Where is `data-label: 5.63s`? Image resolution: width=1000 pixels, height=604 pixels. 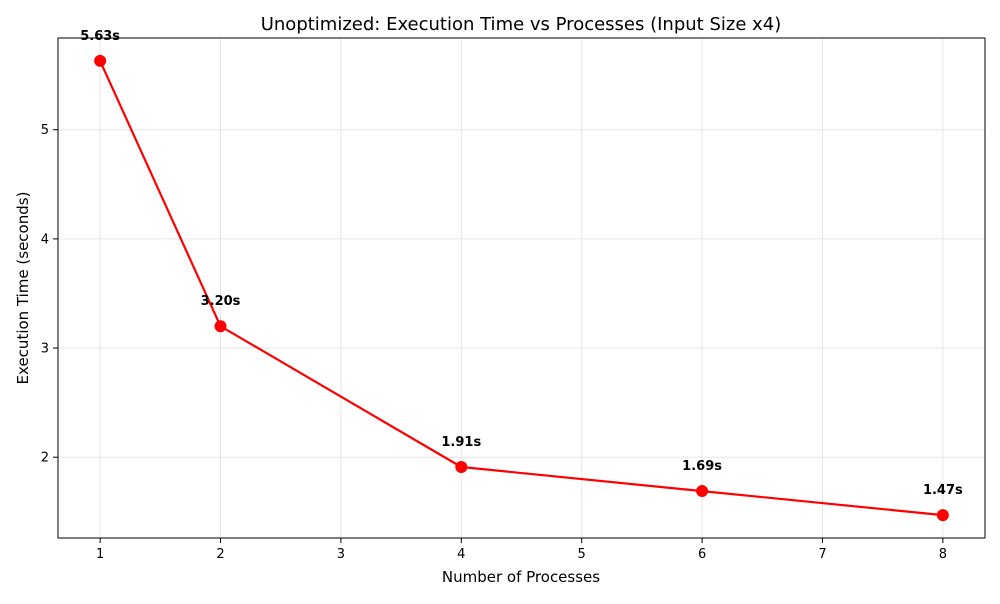 data-label: 5.63s is located at coordinates (100, 36).